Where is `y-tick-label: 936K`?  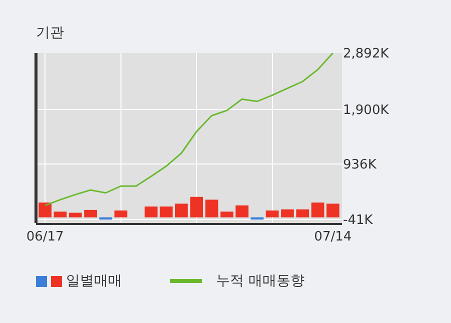
y-tick-label: 936K is located at coordinates (360, 165).